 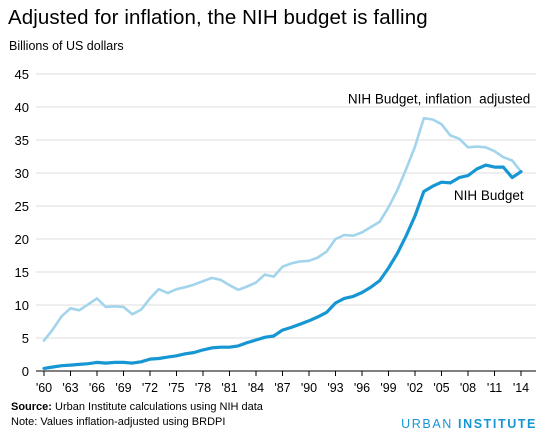 I want to click on y-tick-label: 0, so click(x=25, y=371).